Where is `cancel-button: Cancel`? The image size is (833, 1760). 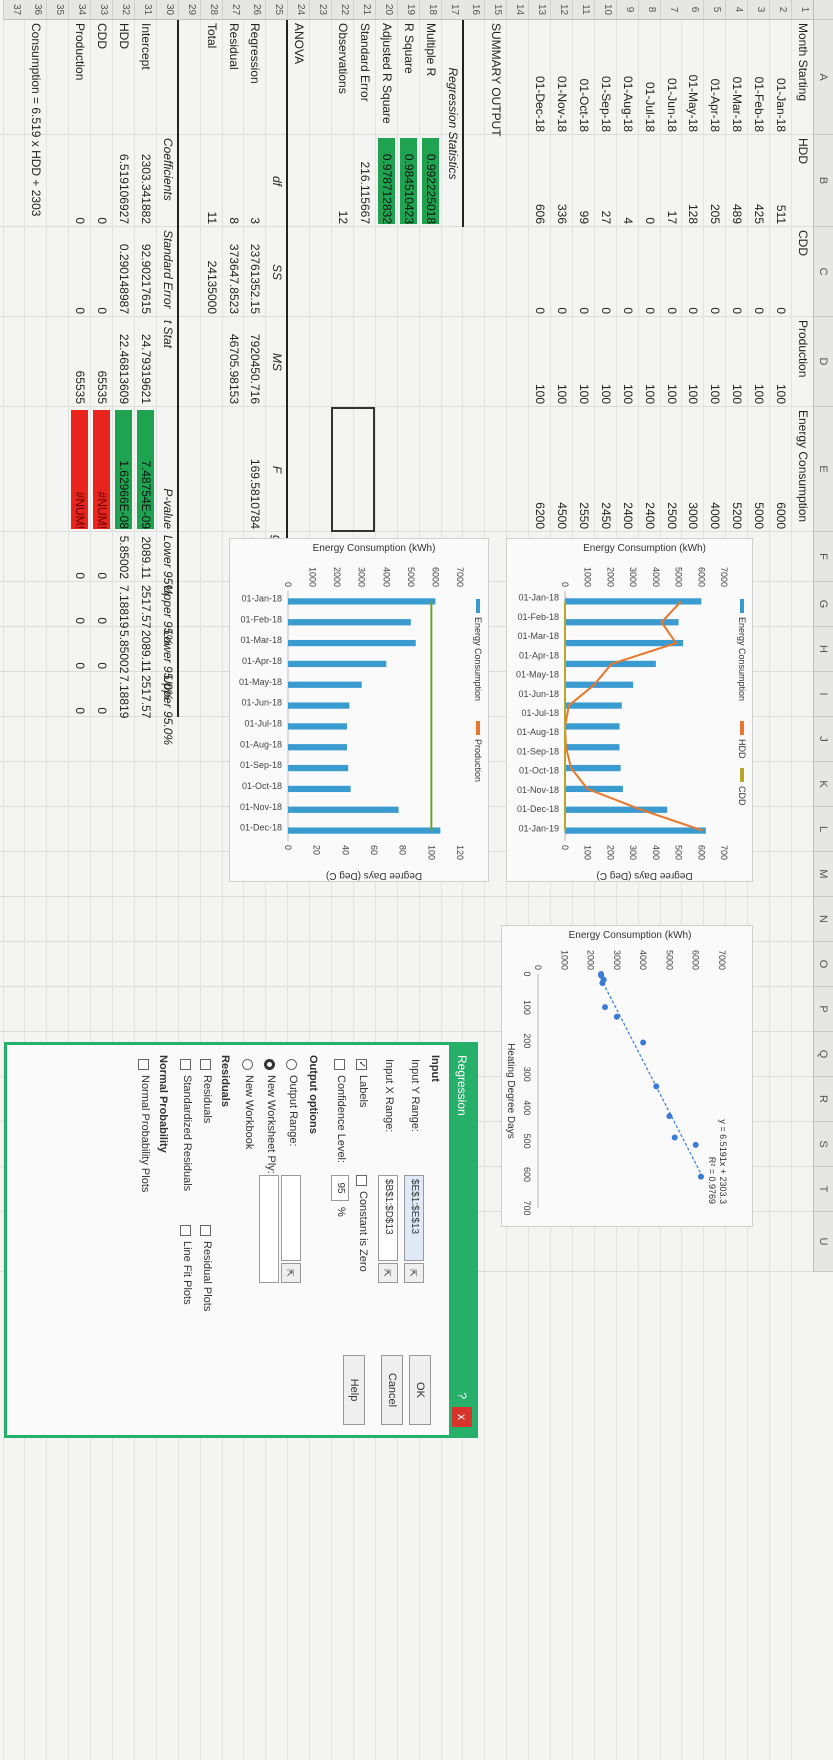 cancel-button: Cancel is located at coordinates (392, 1390).